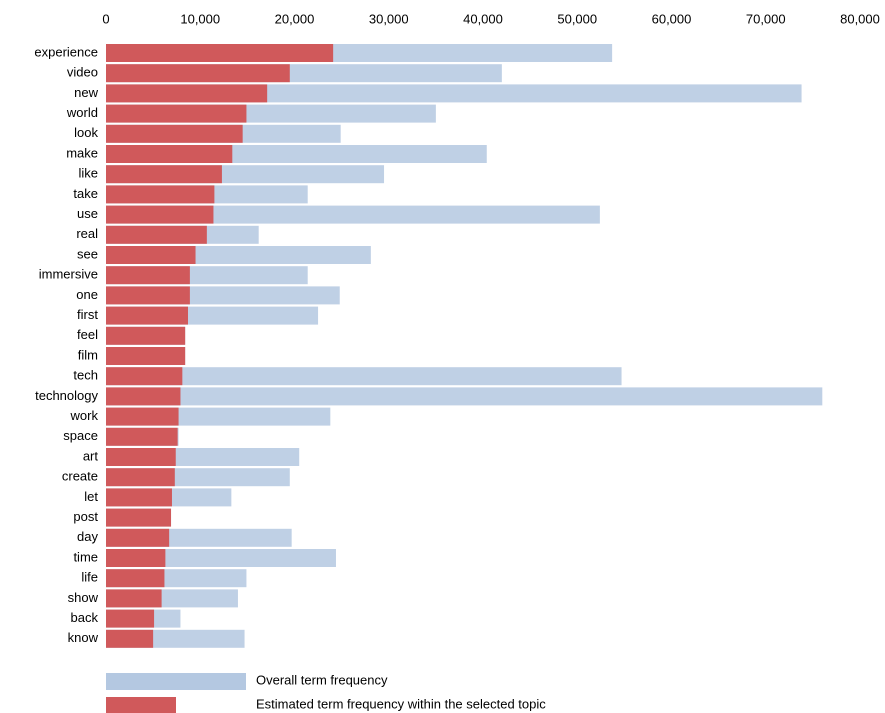  What do you see at coordinates (672, 18) in the screenshot?
I see `x-tick-label: 60,000` at bounding box center [672, 18].